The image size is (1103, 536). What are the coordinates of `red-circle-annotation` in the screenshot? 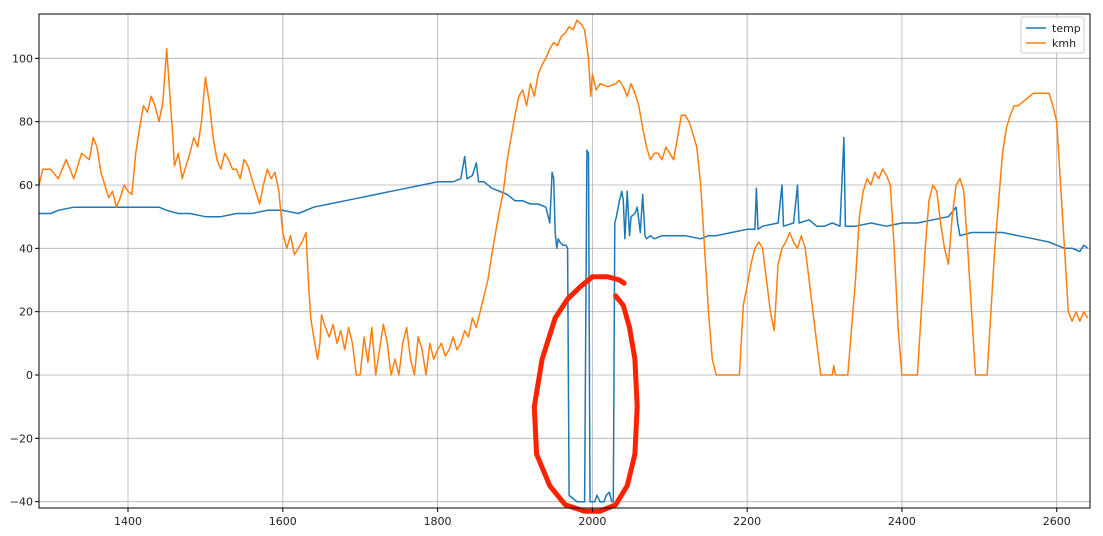 It's located at (585, 394).